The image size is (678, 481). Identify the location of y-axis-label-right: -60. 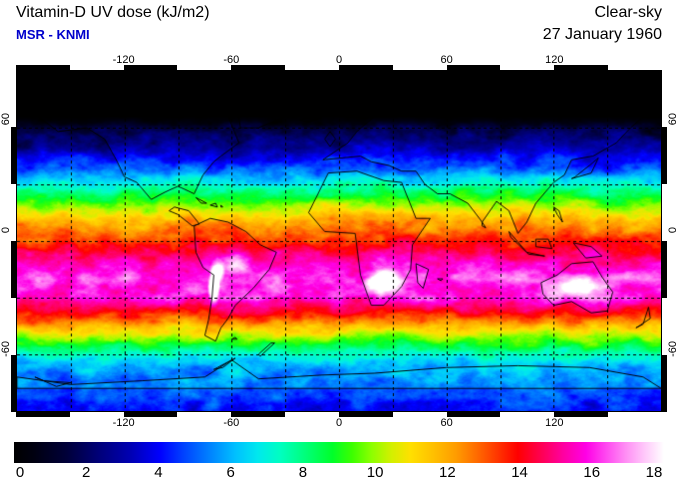
(672, 349).